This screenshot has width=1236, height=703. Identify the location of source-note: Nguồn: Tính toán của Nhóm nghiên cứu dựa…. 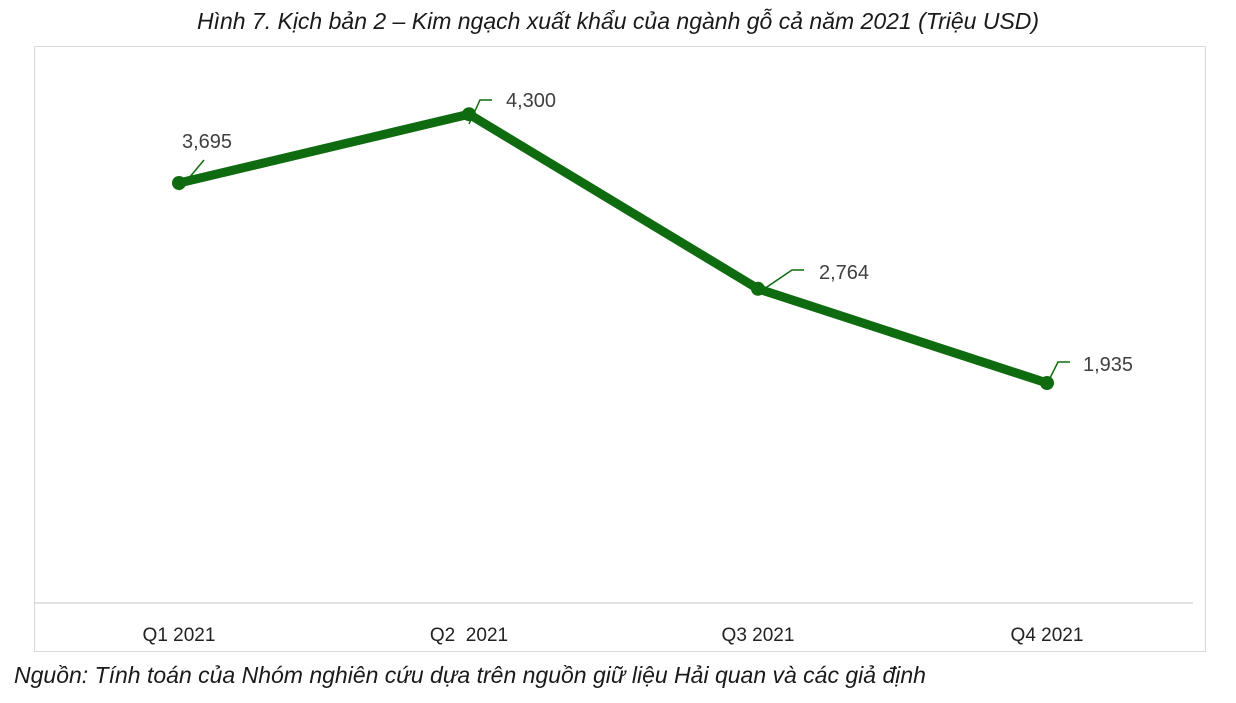
(470, 675).